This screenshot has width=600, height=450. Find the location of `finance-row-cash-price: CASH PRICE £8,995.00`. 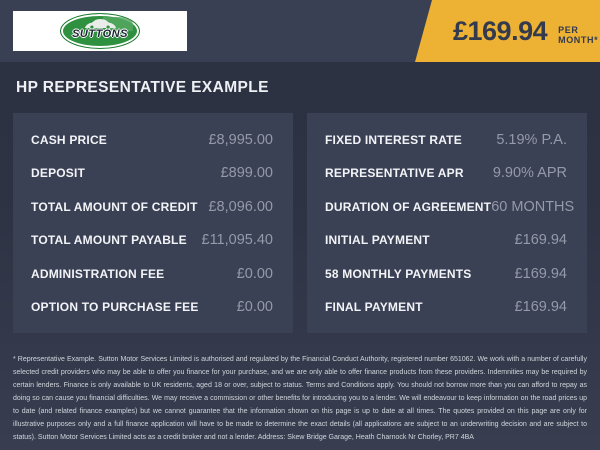

finance-row-cash-price: CASH PRICE £8,995.00 is located at coordinates (152, 140).